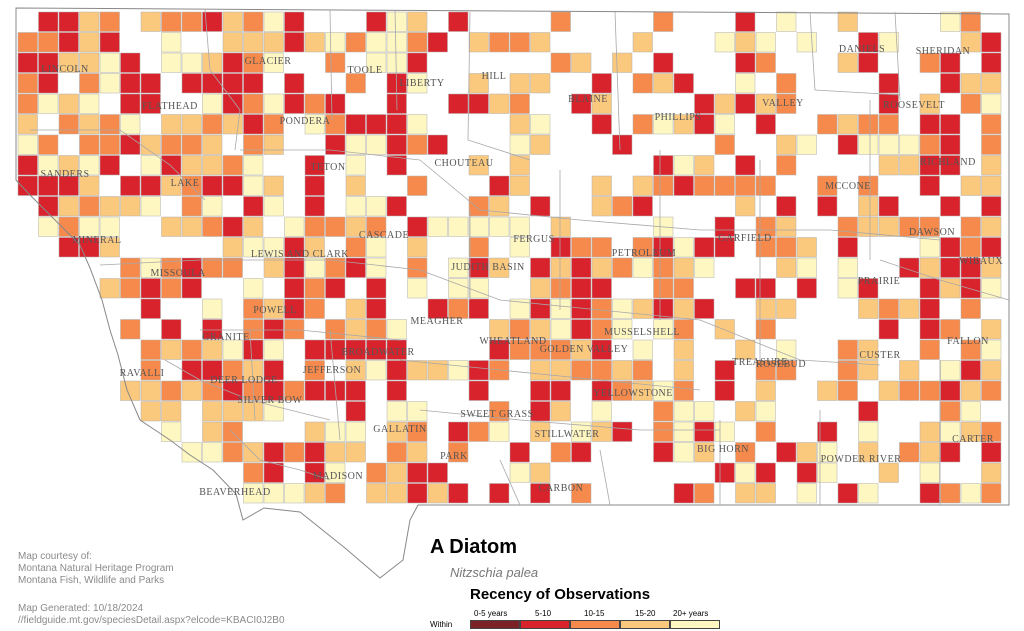 This screenshot has height=631, width=1024. What do you see at coordinates (932, 232) in the screenshot?
I see `county-label-dawson: DAWSON` at bounding box center [932, 232].